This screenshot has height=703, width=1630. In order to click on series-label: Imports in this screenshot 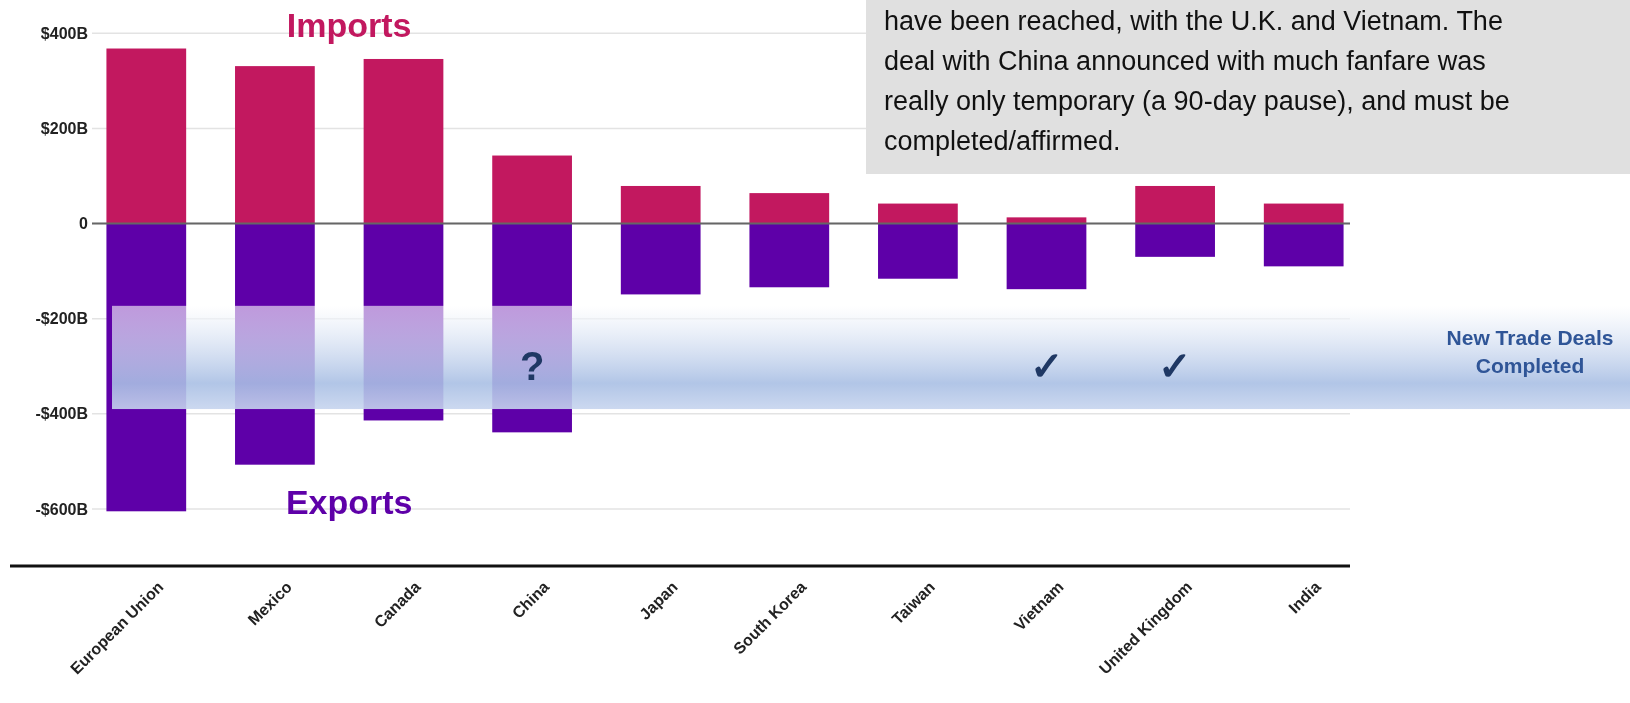, I will do `click(349, 25)`.